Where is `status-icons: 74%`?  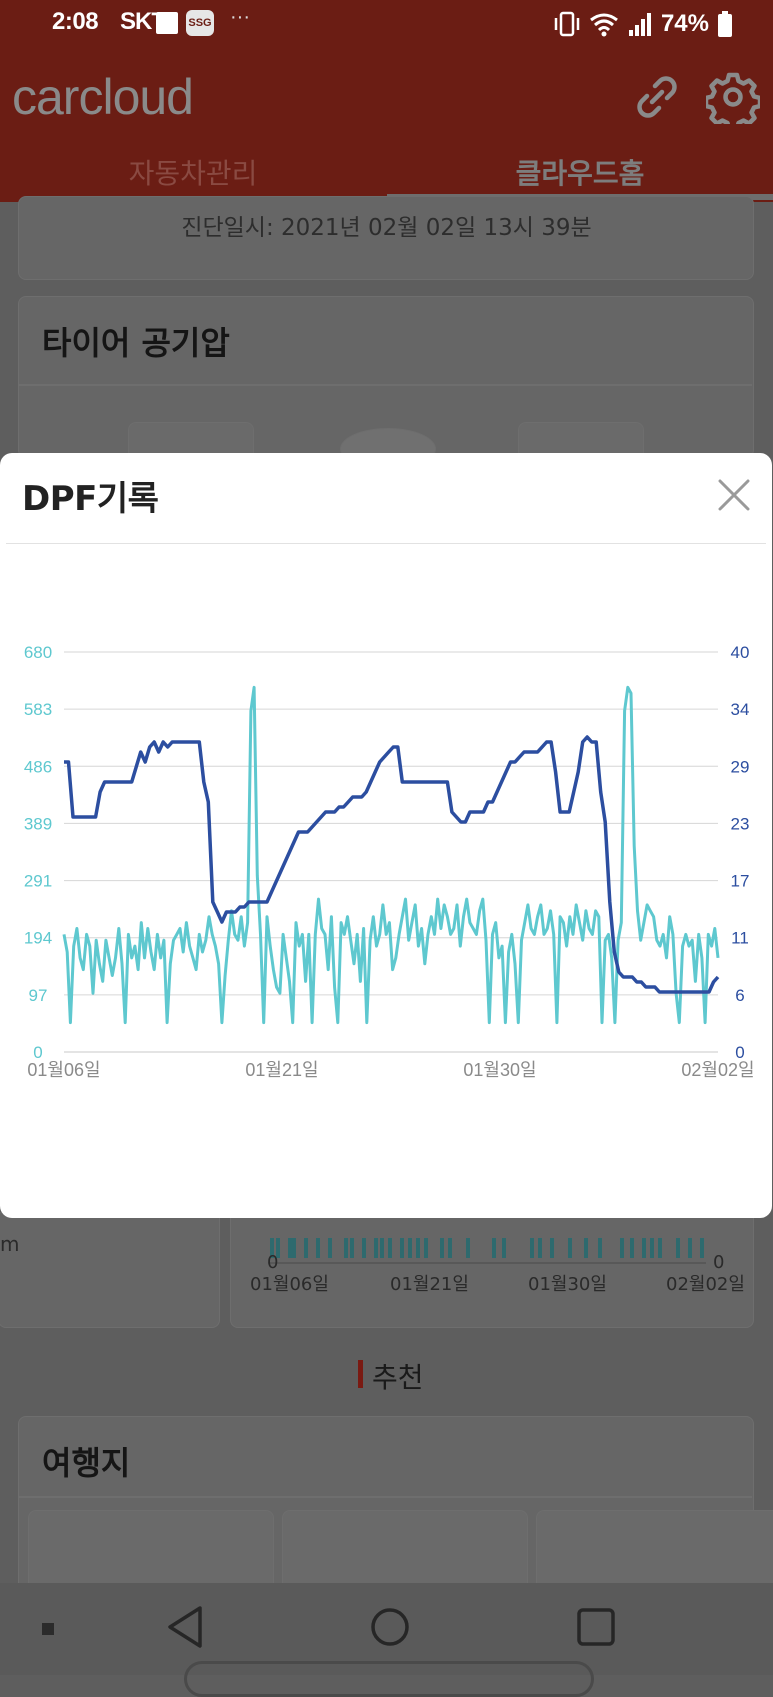
status-icons: 74% is located at coordinates (643, 24).